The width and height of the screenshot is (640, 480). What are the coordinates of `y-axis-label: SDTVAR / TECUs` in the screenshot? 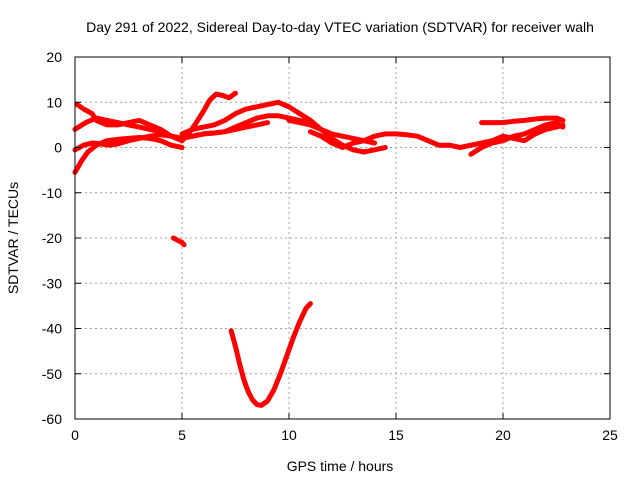 It's located at (13, 238).